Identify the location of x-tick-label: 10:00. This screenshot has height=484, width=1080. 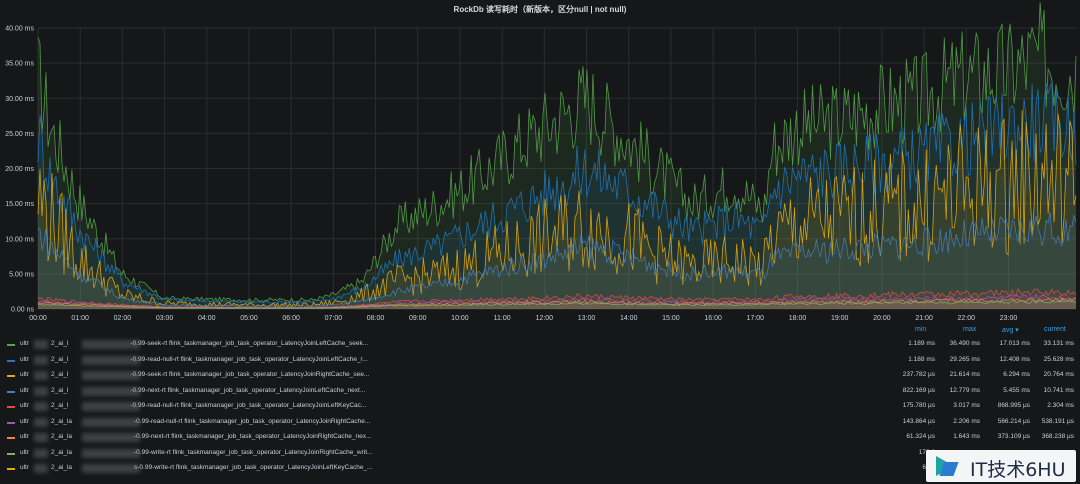
(460, 318).